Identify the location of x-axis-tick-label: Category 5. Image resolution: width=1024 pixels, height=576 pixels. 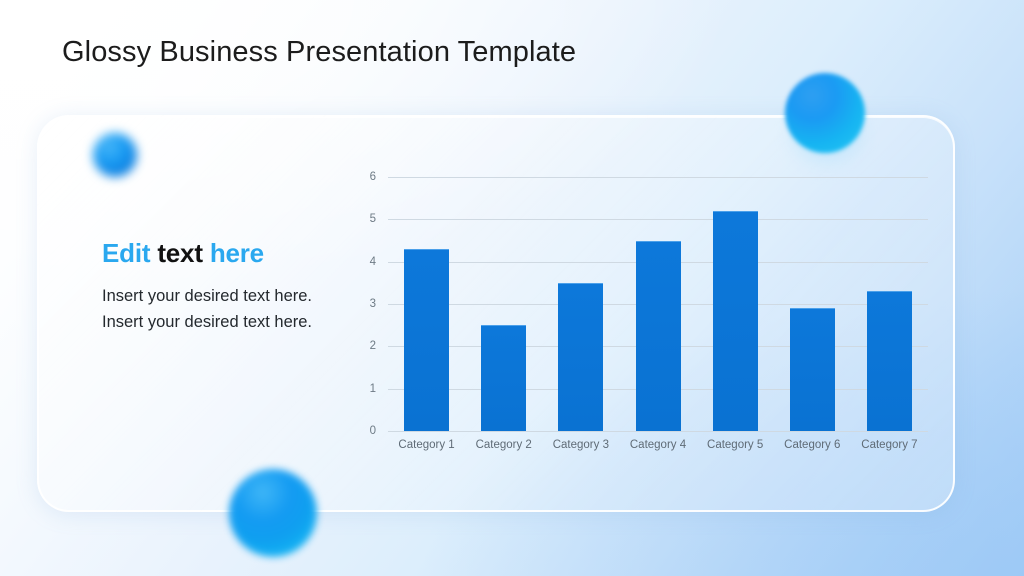
(735, 445).